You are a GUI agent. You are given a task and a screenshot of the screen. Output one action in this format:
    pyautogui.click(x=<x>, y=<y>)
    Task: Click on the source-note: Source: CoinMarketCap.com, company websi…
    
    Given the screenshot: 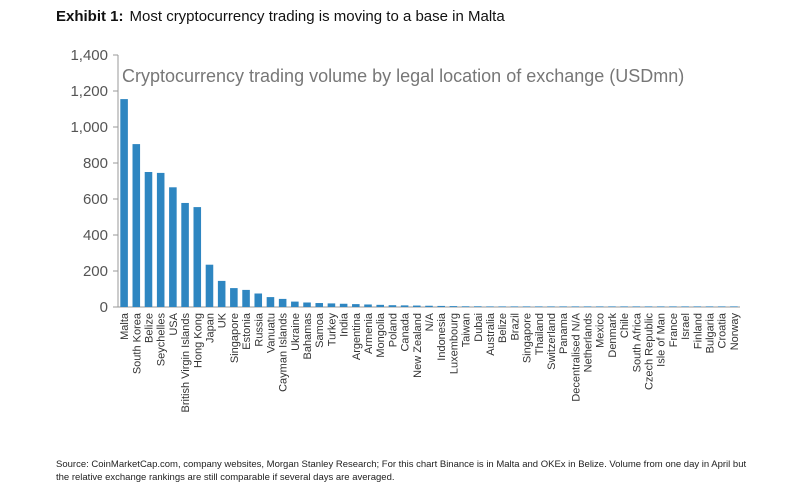 What is the action you would take?
    pyautogui.click(x=401, y=471)
    